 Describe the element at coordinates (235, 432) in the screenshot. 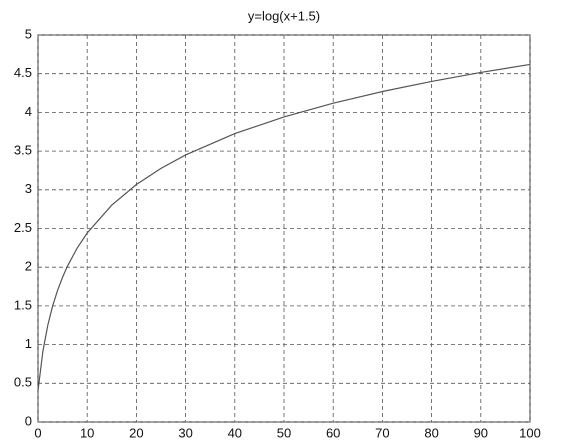

I see `x-tick-label: 40` at that location.